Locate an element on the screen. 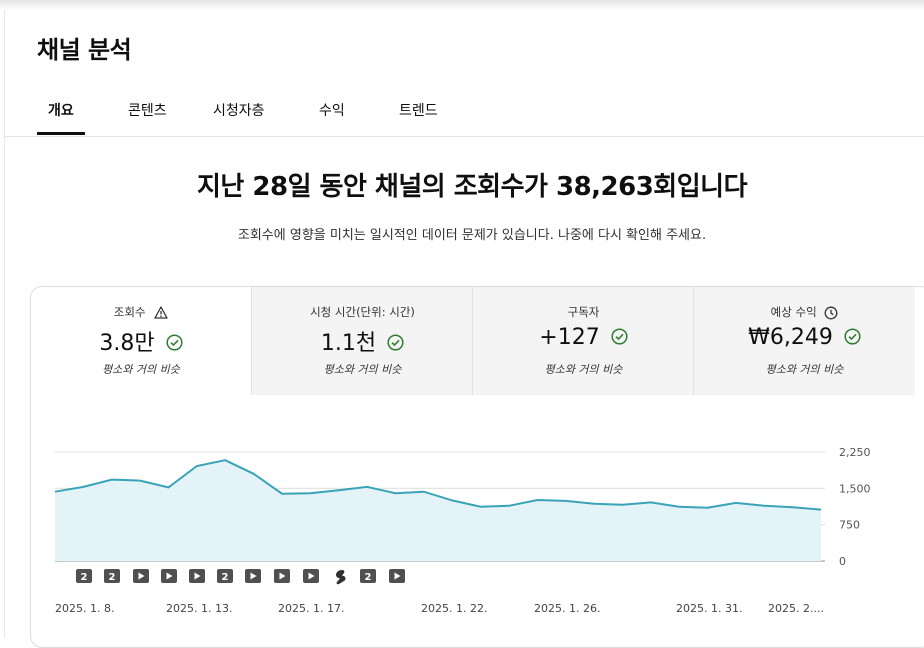 The width and height of the screenshot is (924, 648). tab-trends: 트렌드 is located at coordinates (418, 111).